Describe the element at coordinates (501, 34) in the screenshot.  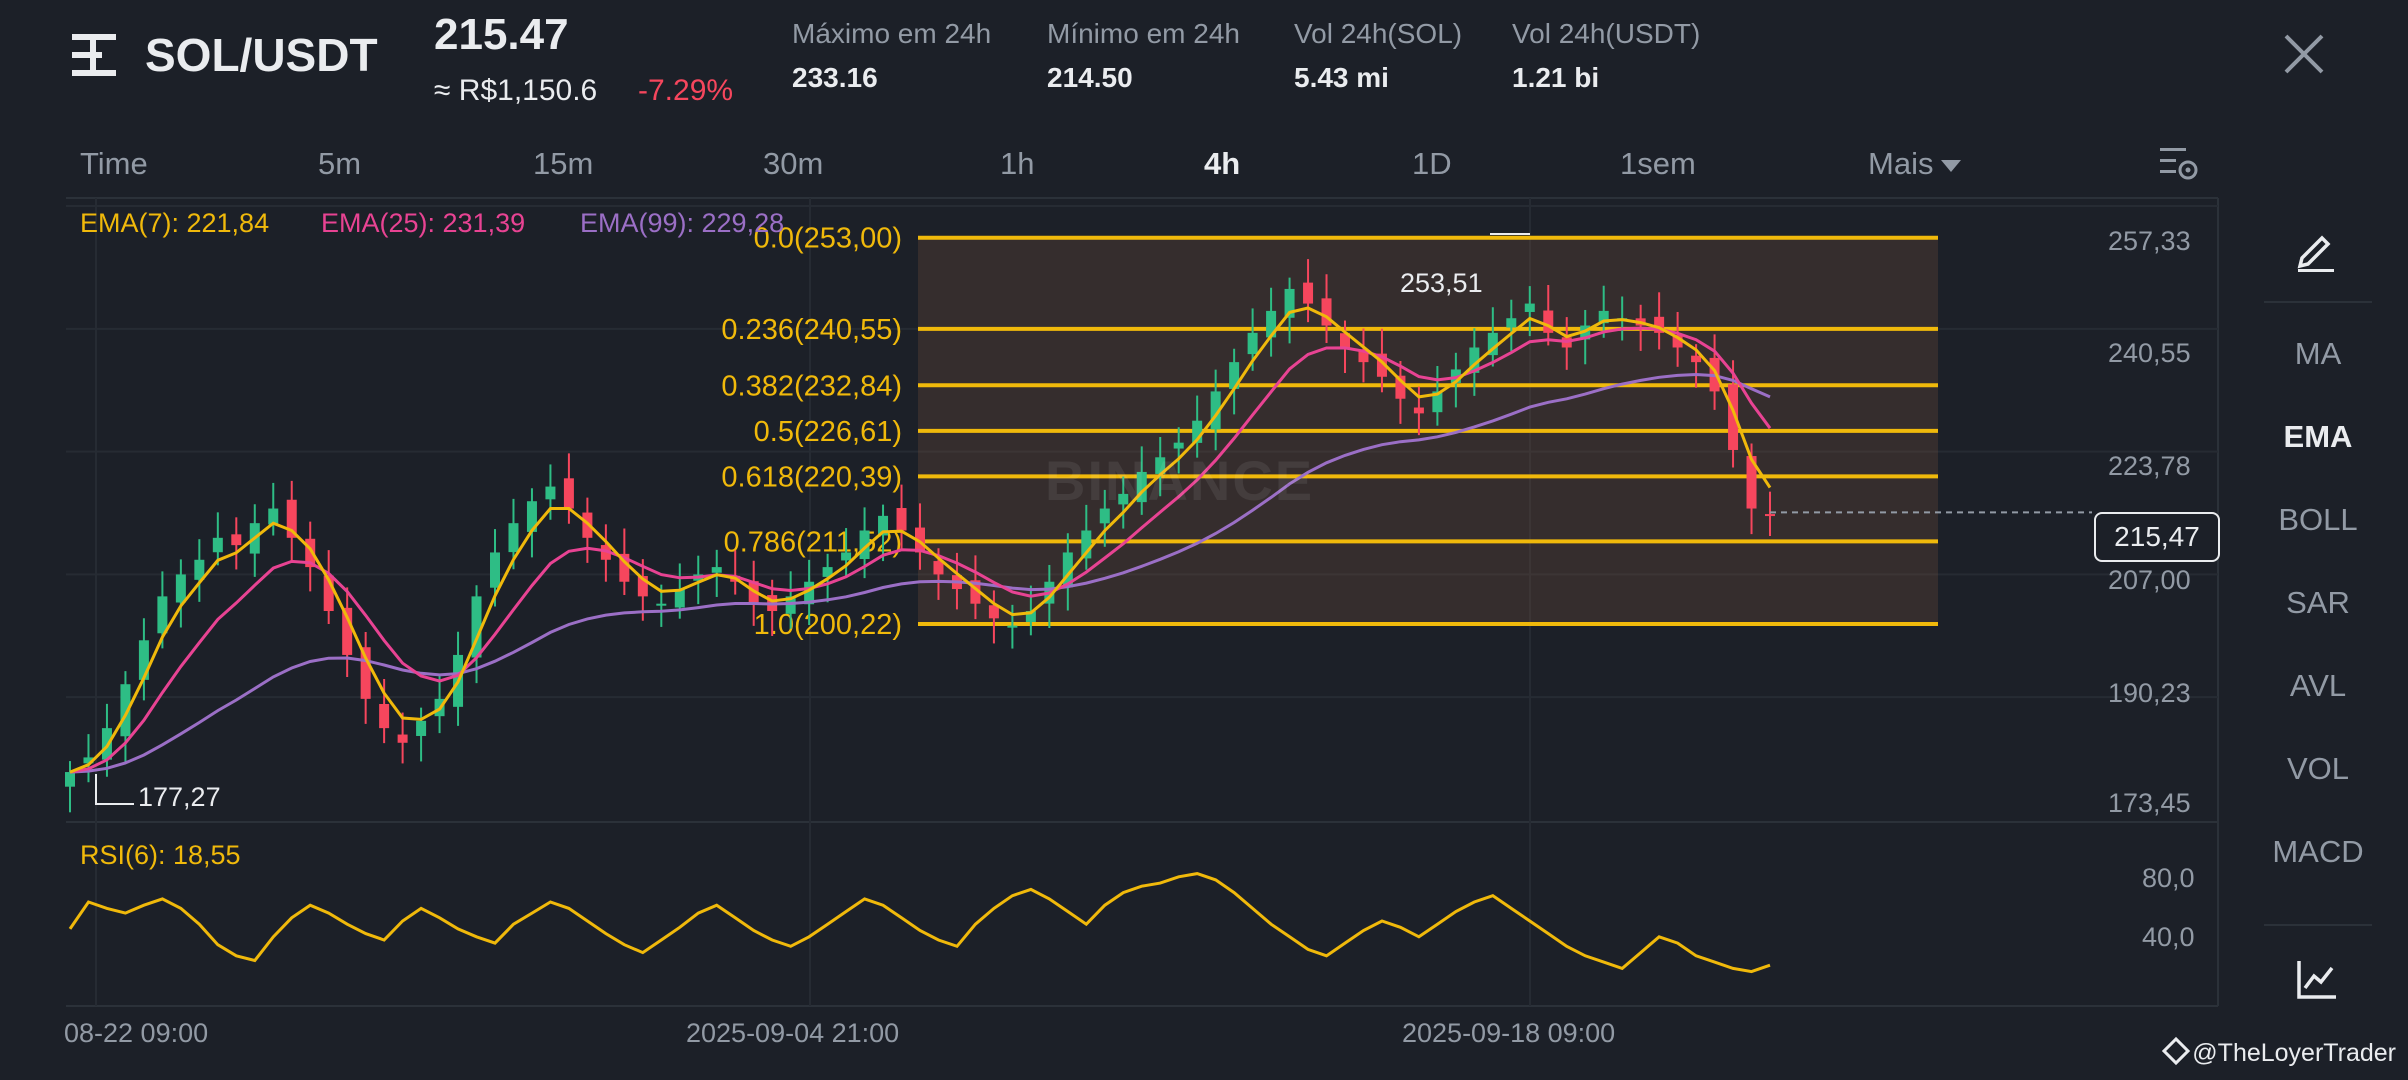
I see `last-price: 215.47` at that location.